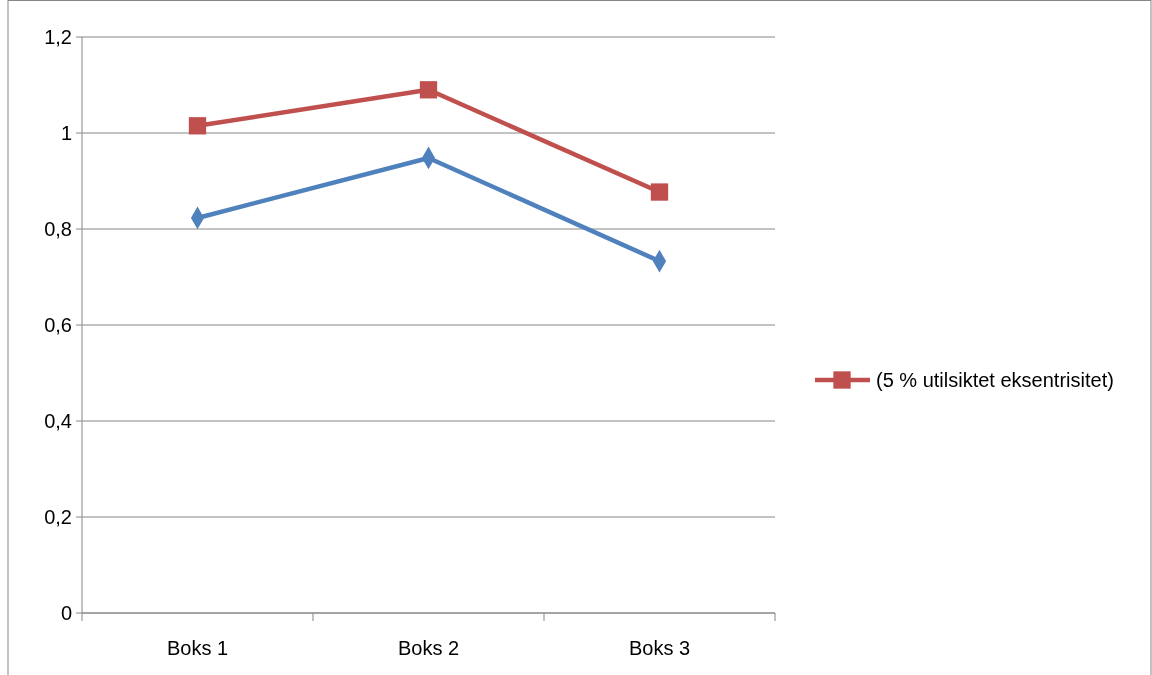 The width and height of the screenshot is (1152, 675). What do you see at coordinates (428, 648) in the screenshot?
I see `x-tick-label: Boks 2` at bounding box center [428, 648].